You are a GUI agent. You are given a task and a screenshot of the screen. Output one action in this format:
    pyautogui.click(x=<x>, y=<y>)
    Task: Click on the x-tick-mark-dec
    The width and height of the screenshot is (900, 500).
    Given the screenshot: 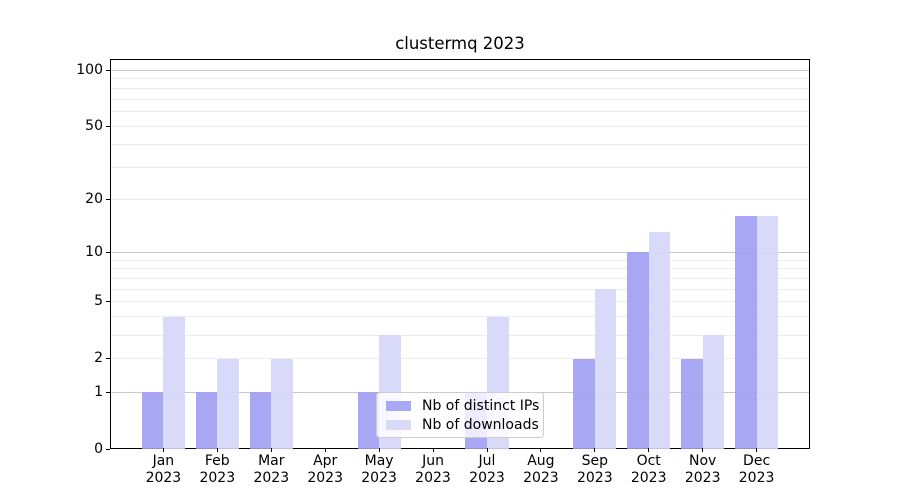 What is the action you would take?
    pyautogui.click(x=757, y=450)
    